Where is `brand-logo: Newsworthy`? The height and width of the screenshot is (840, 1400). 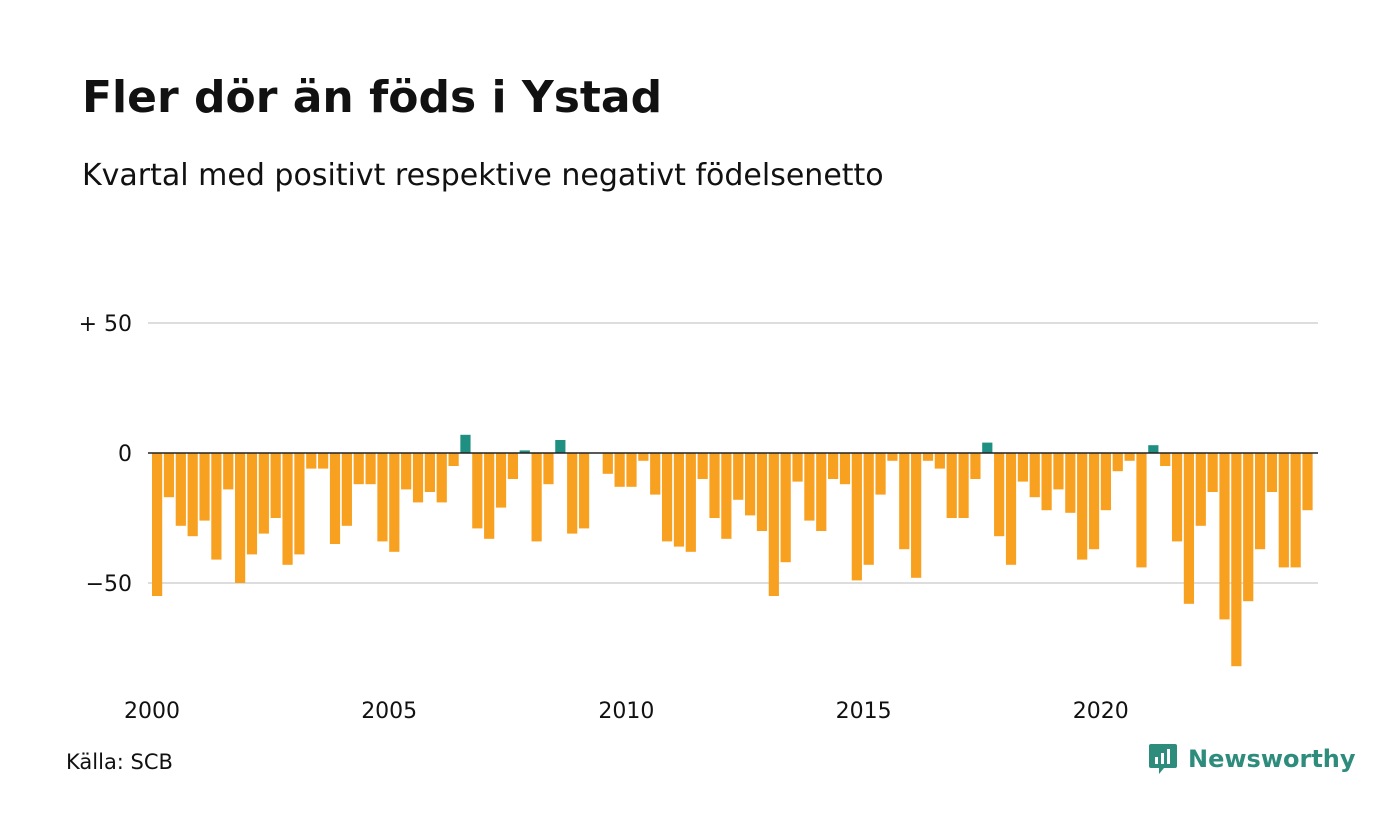 brand-logo: Newsworthy is located at coordinates (1252, 759).